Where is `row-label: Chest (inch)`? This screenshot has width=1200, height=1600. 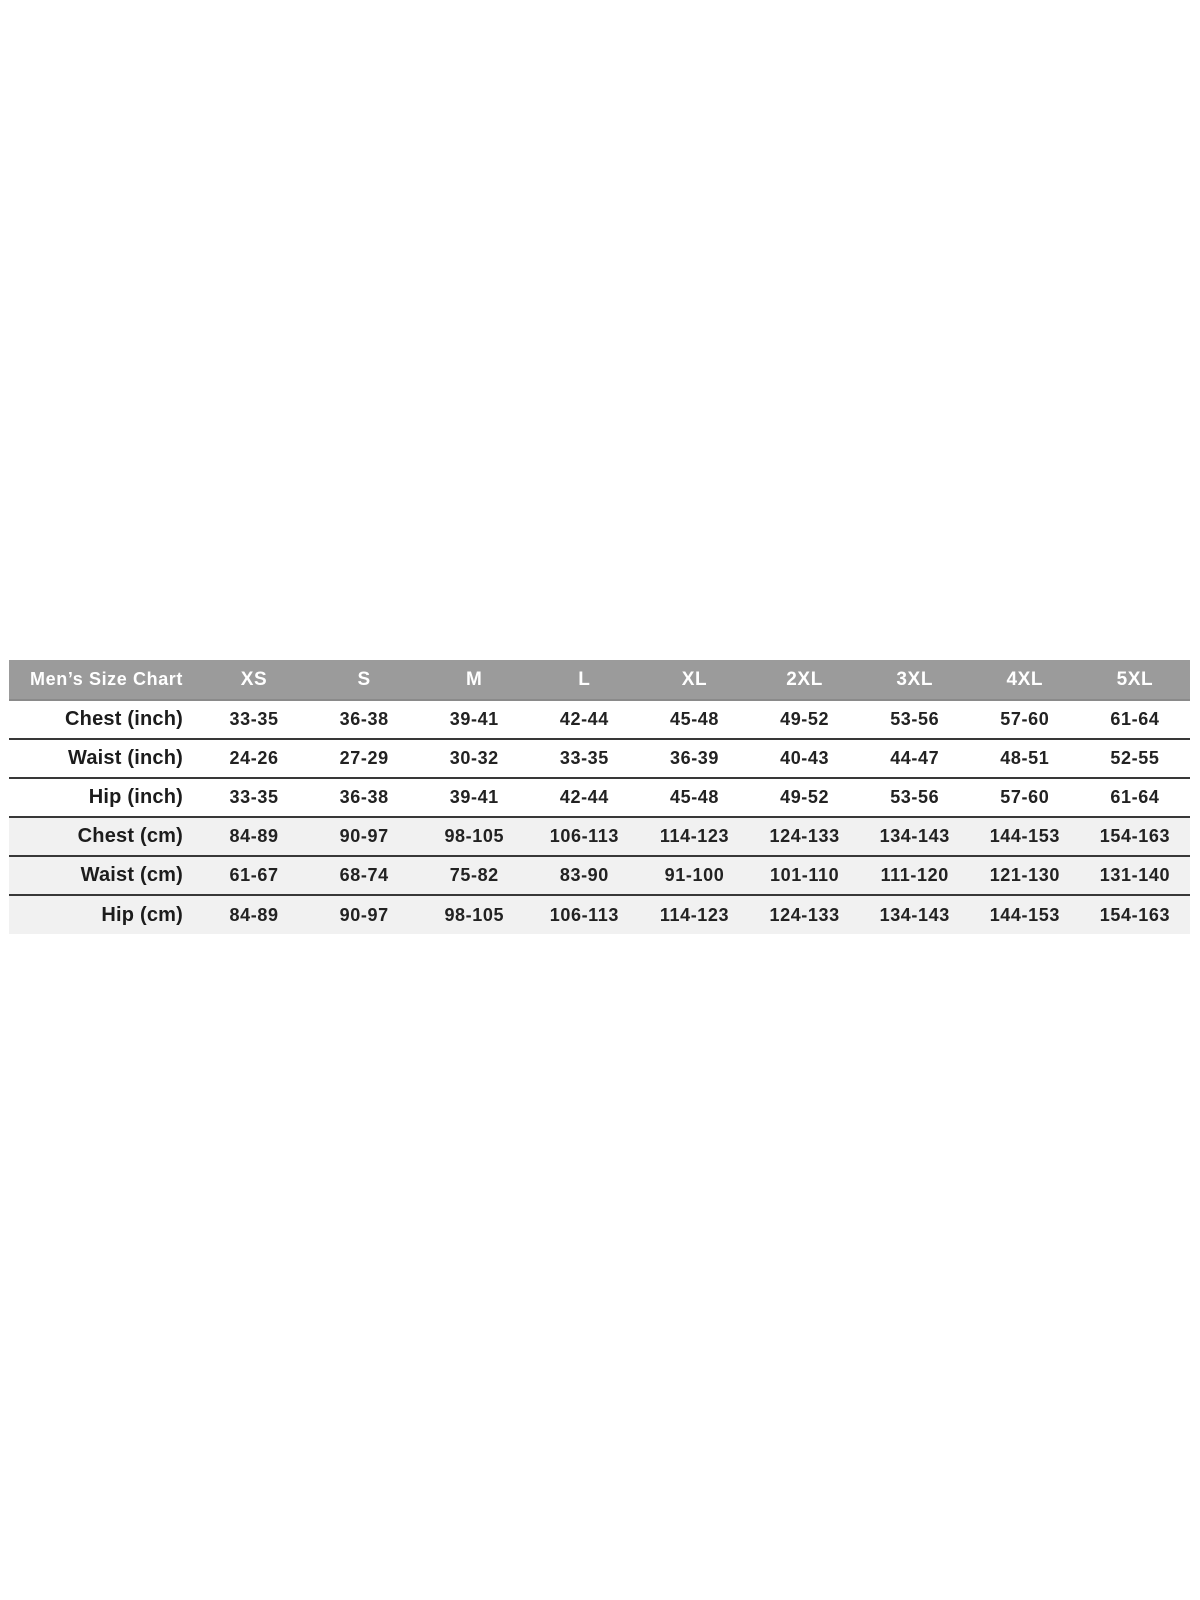
row-label: Chest (inch) is located at coordinates (124, 719).